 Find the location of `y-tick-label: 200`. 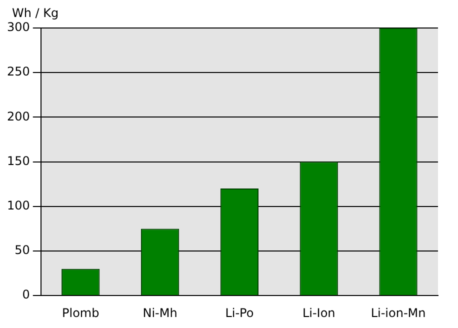

y-tick-label: 200 is located at coordinates (18, 116).